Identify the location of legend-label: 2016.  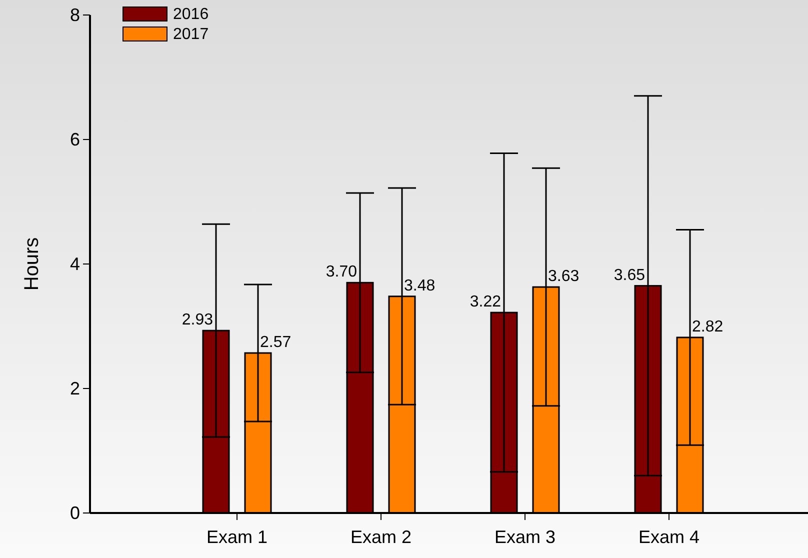
(191, 14).